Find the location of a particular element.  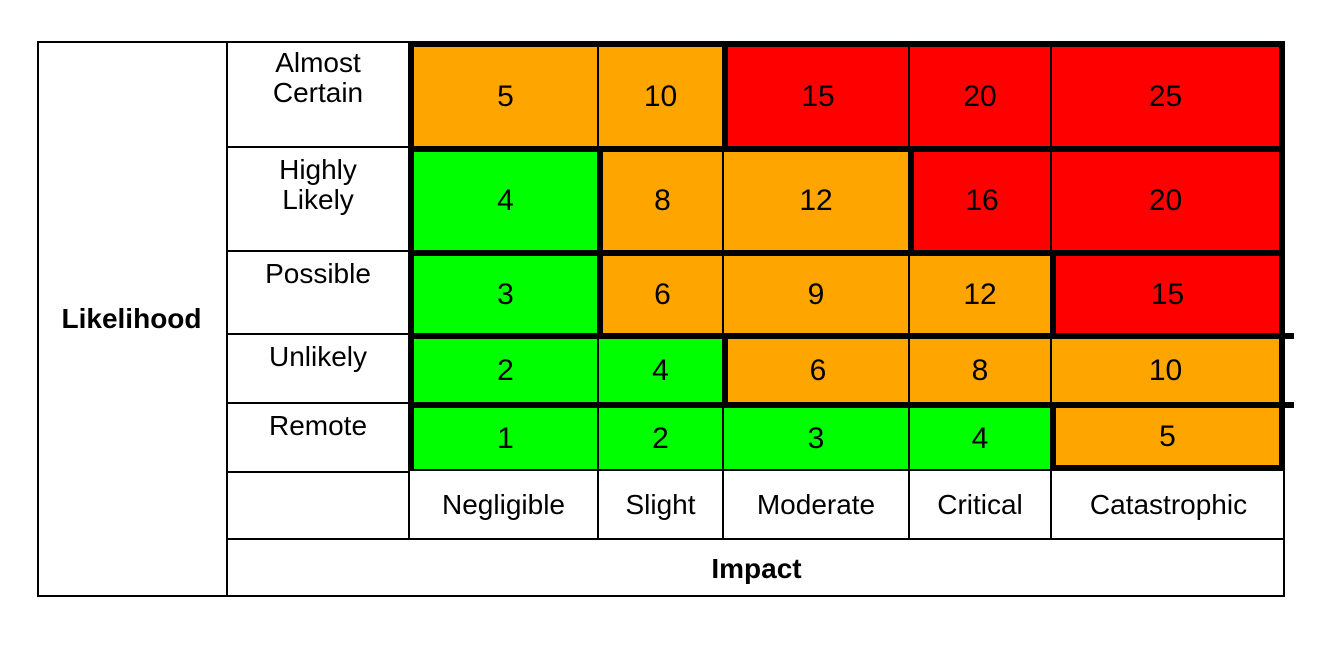

impact-level-catastrophic: Catastrophic is located at coordinates (1167, 504).